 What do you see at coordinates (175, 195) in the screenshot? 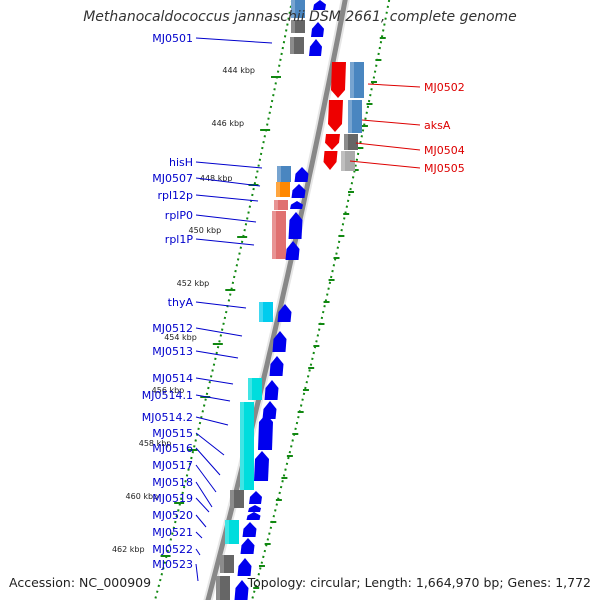
I see `gene-label: rpl12p` at bounding box center [175, 195].